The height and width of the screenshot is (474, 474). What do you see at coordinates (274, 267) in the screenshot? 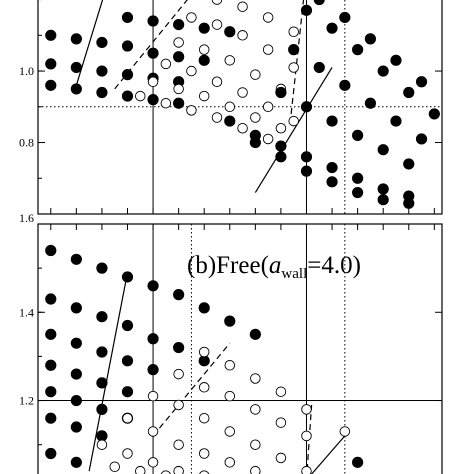
I see `panel-b-title: (b)Free(awall=4.0)` at bounding box center [274, 267].